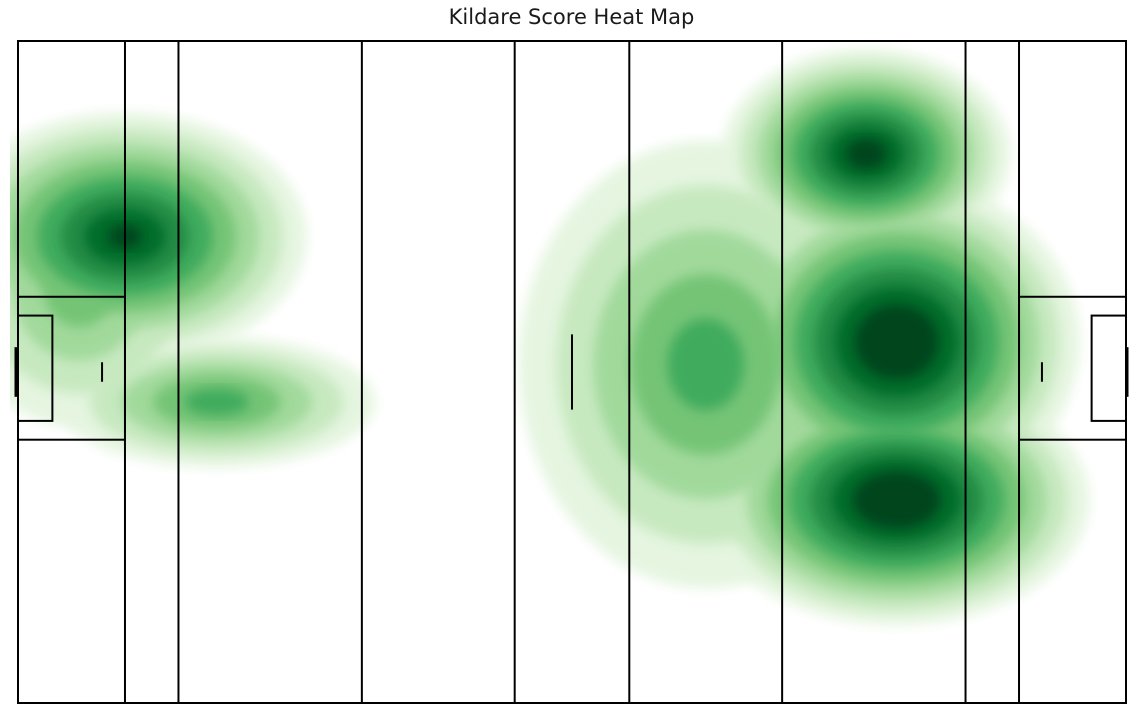 The image size is (1143, 721). I want to click on chart-title: Kildare Score Heat Map, so click(571, 17).